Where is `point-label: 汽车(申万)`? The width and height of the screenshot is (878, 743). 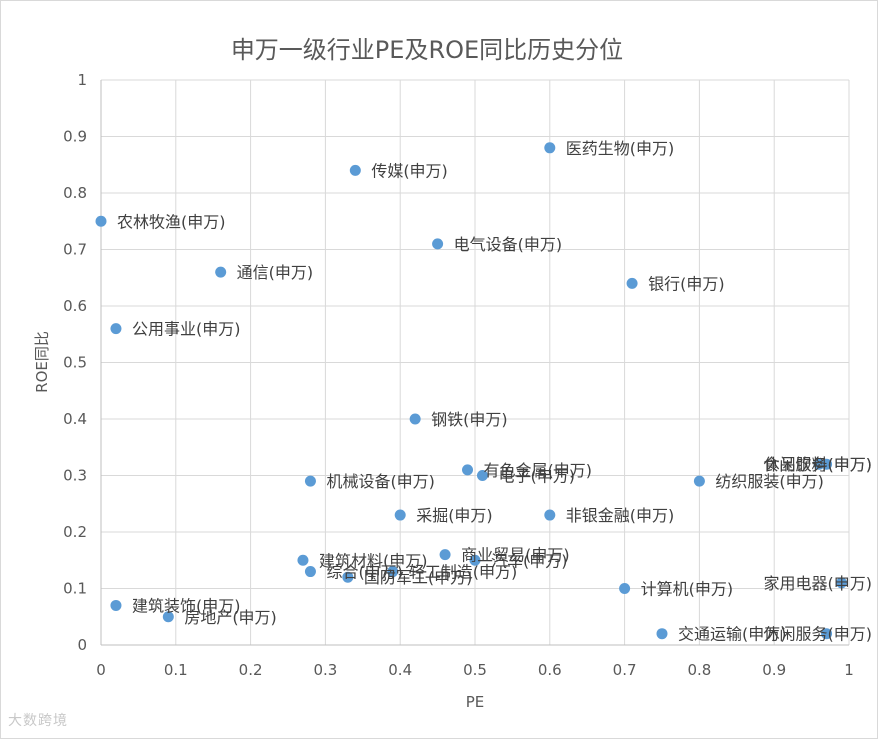 point-label: 汽车(申万) is located at coordinates (529, 560).